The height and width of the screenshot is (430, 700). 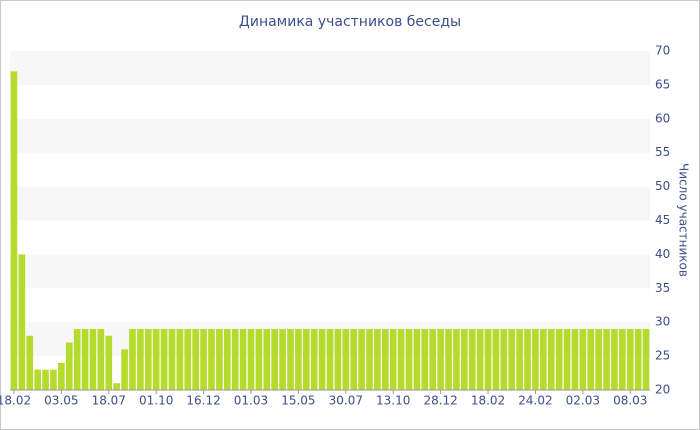 I want to click on x-tick-label: 01.03, so click(x=251, y=401).